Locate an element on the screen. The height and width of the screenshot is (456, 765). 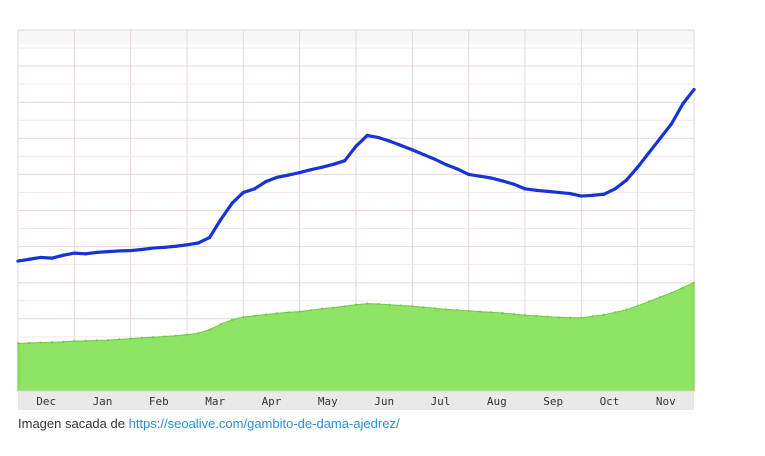
x-tick-label: Aug is located at coordinates (497, 401).